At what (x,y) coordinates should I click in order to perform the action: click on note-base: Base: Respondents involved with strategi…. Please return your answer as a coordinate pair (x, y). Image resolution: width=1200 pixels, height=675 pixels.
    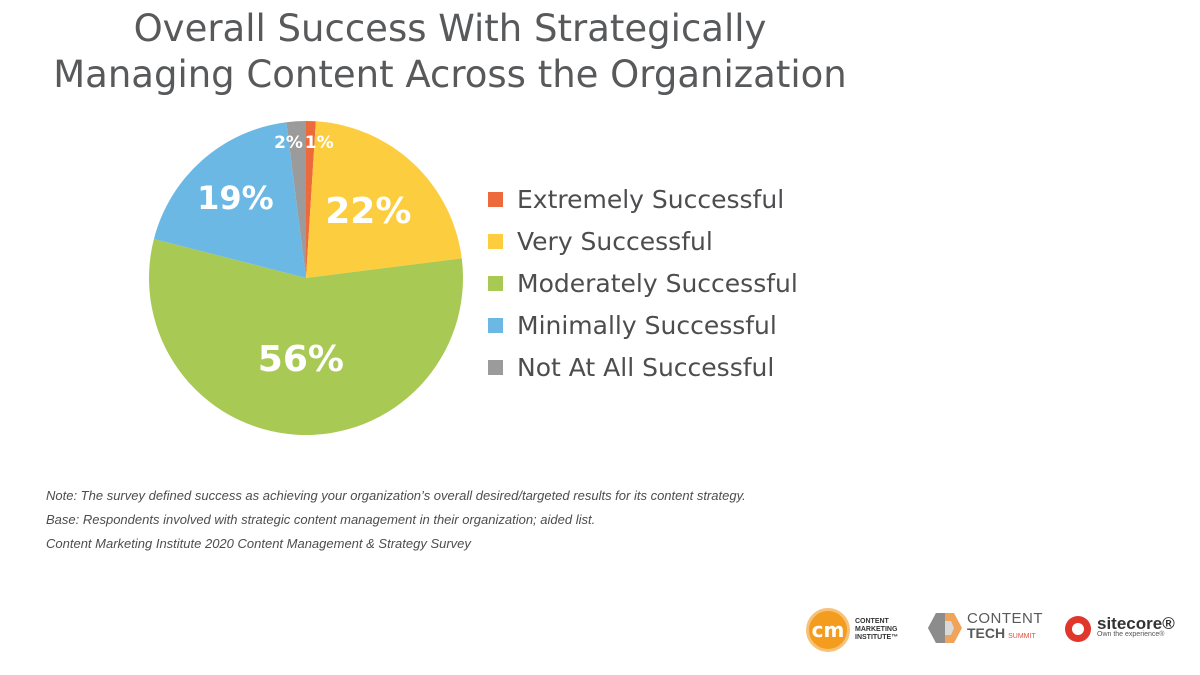
    Looking at the image, I should click on (321, 519).